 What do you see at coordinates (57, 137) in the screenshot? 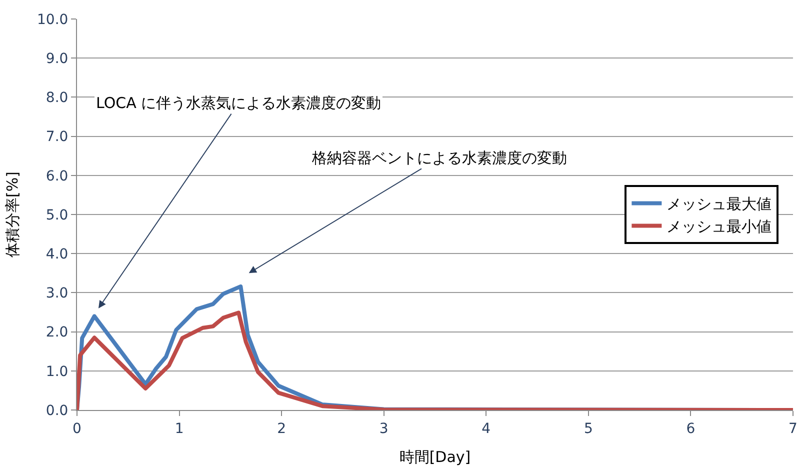
I see `y-tick-label: 7.0` at bounding box center [57, 137].